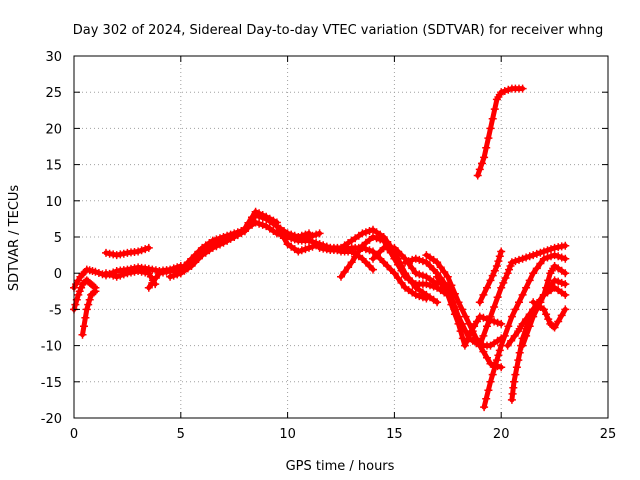  Describe the element at coordinates (53, 166) in the screenshot. I see `y-tick-label: 15` at that location.